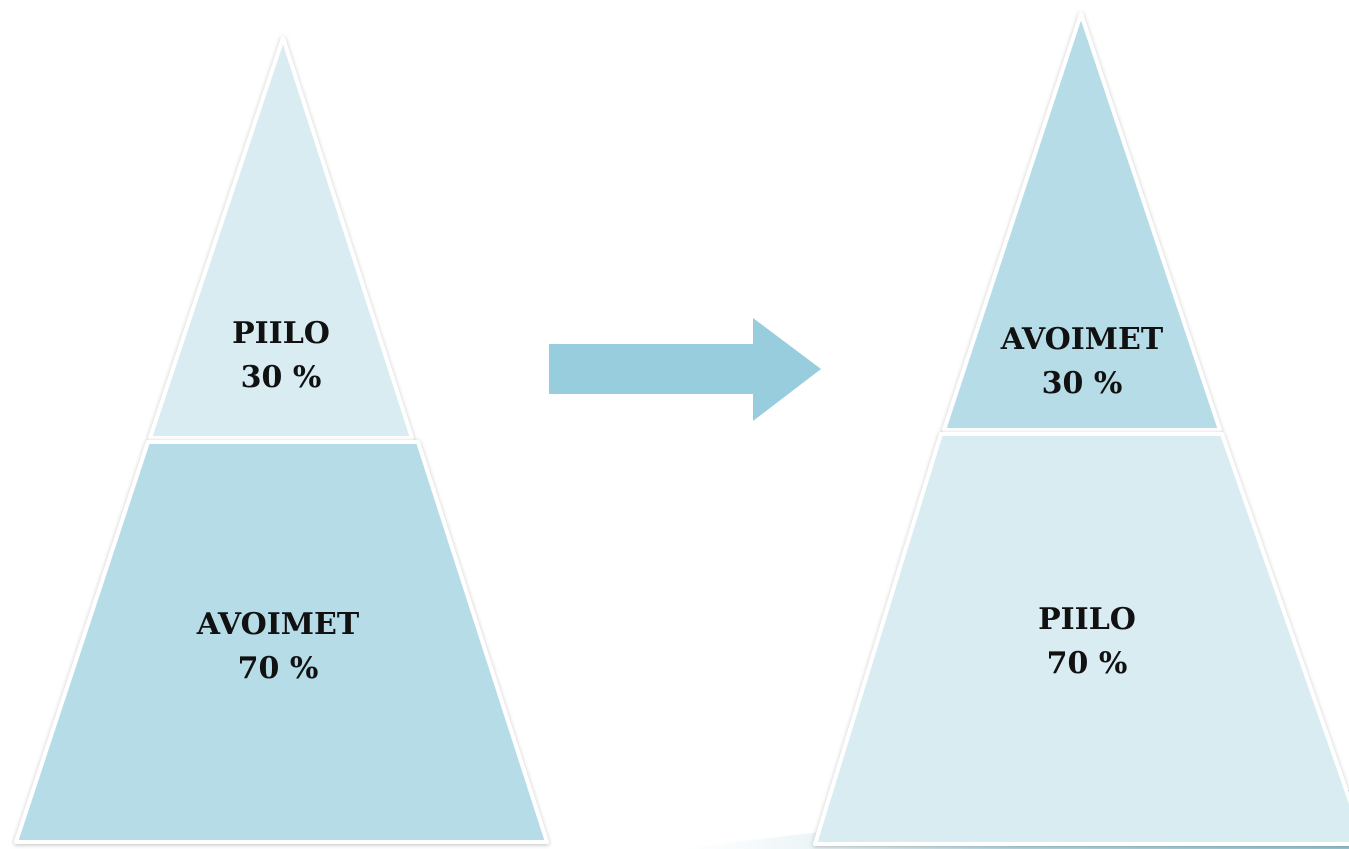  I want to click on left-pyramid-top-segment, so click(281, 238).